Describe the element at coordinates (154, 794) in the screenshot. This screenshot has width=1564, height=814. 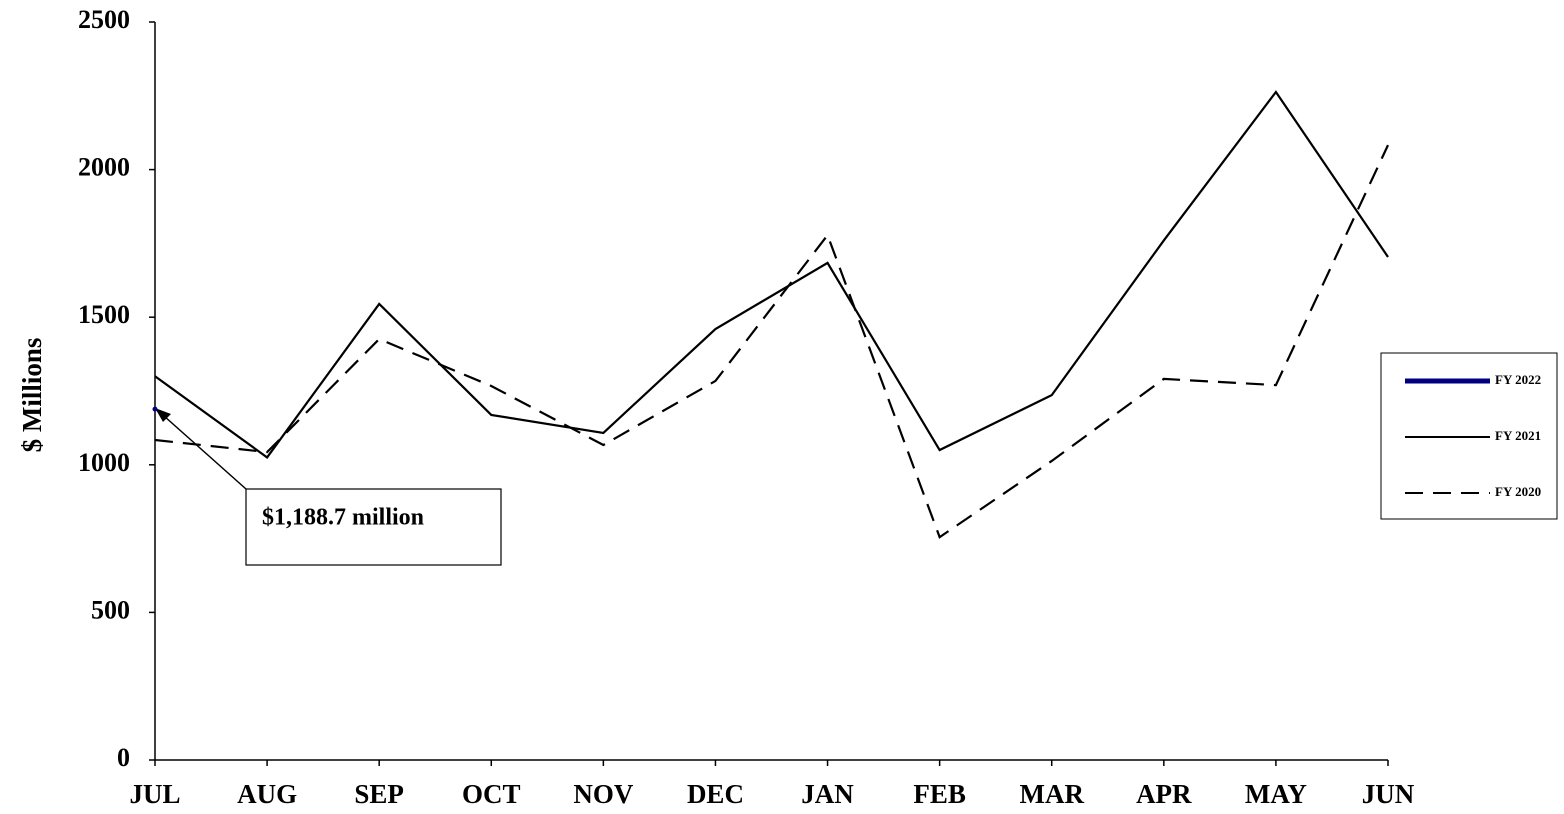
I see `x-tick-label: JUL` at that location.